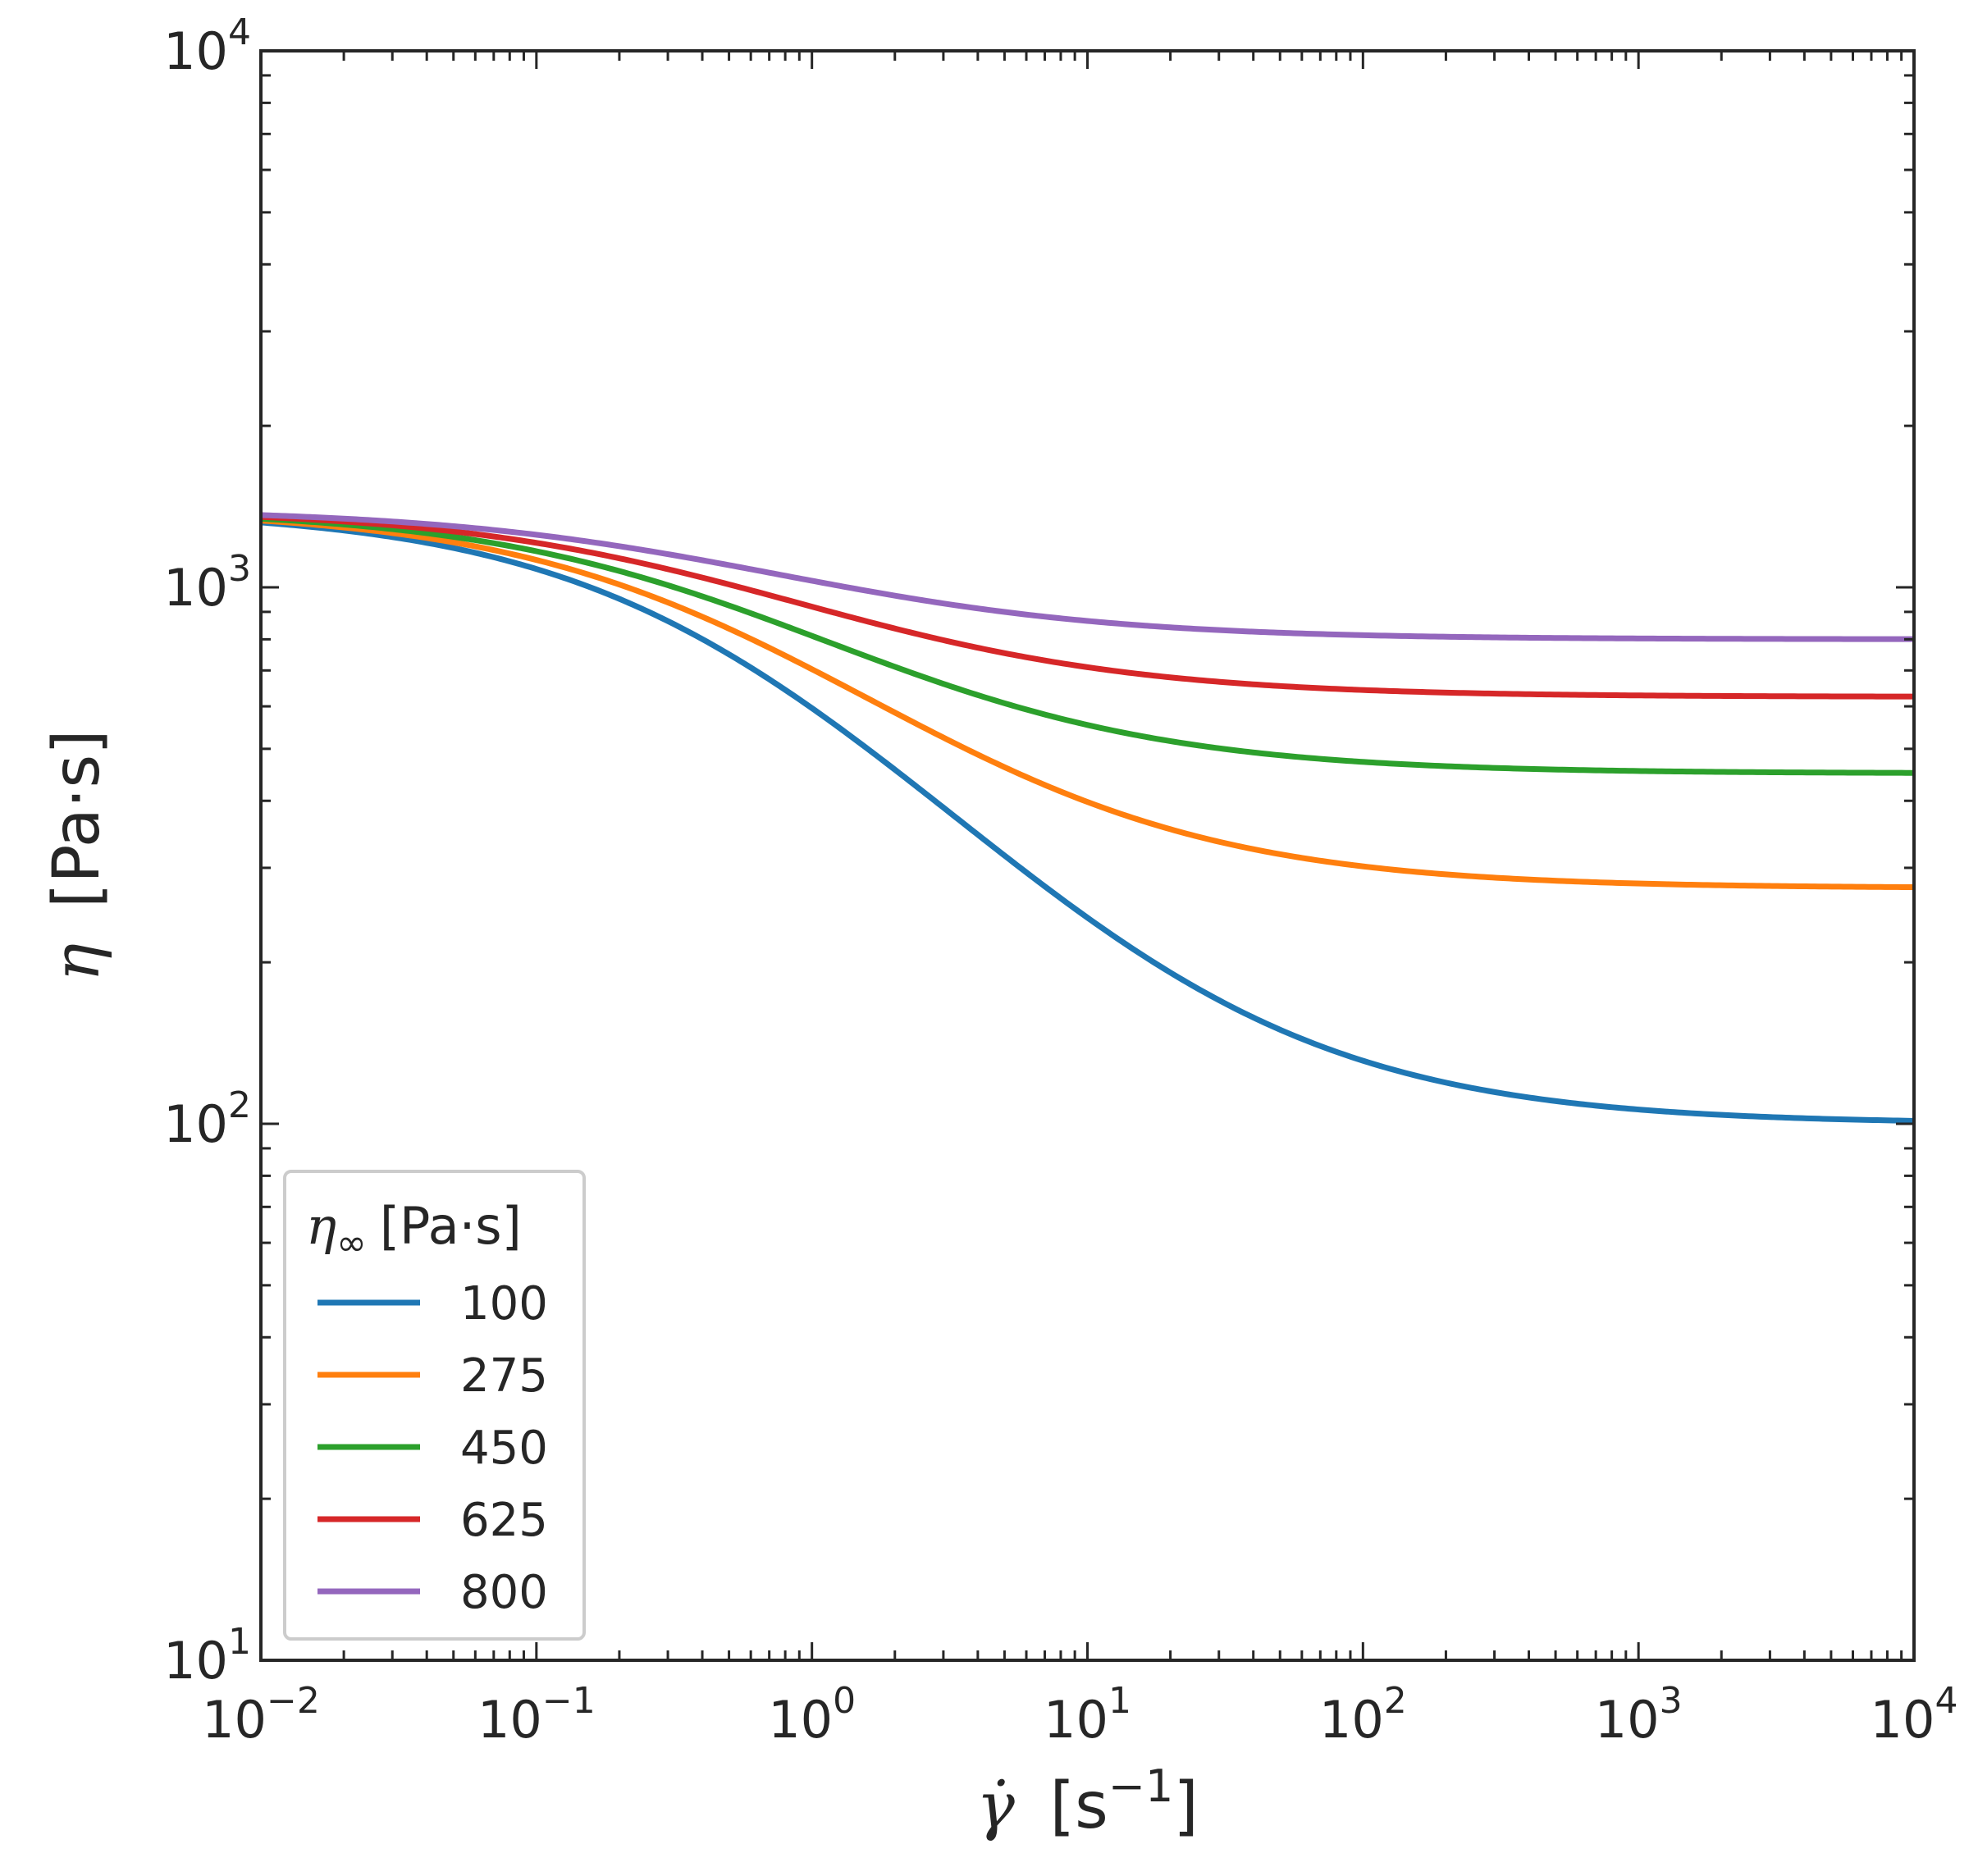 Image resolution: width=1978 pixels, height=1876 pixels. What do you see at coordinates (451, 1226) in the screenshot?
I see `legend-title-unit: [Pa·s]` at bounding box center [451, 1226].